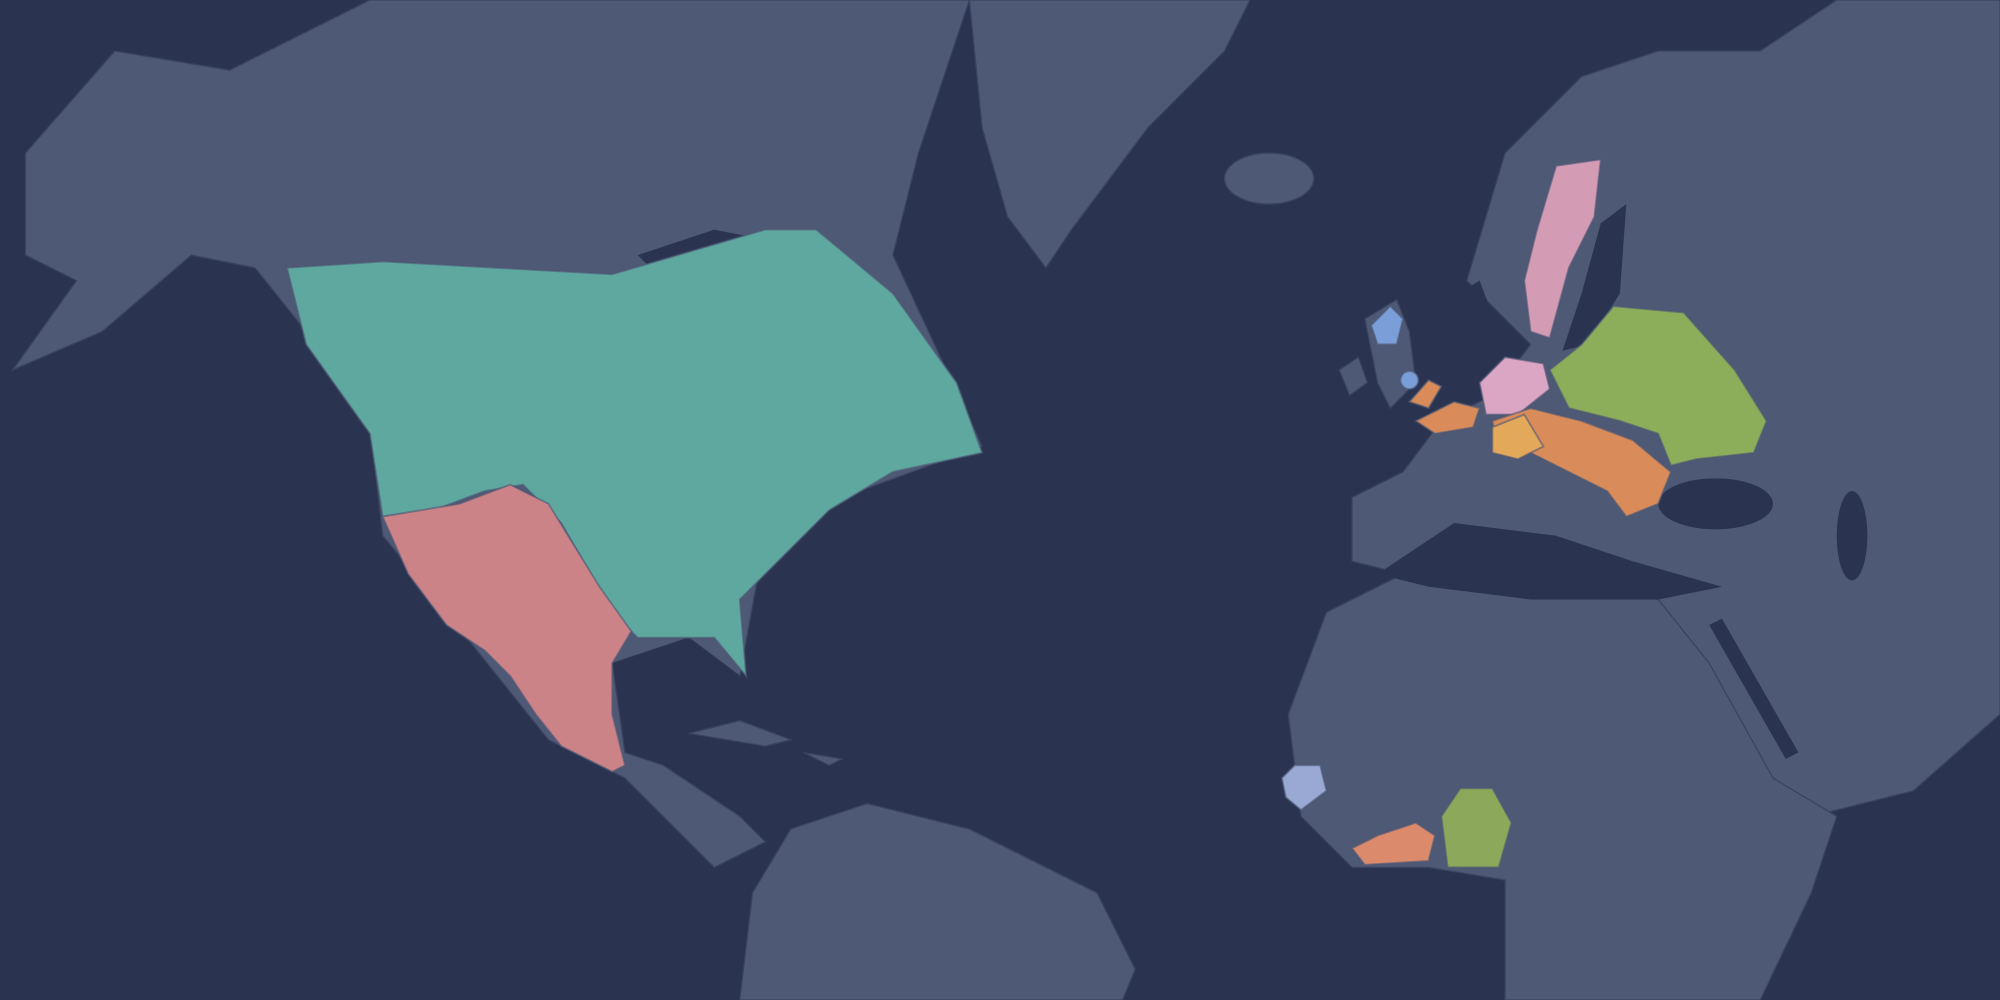 This screenshot has height=1000, width=2000. What do you see at coordinates (1269, 178) in the screenshot?
I see `iceland` at bounding box center [1269, 178].